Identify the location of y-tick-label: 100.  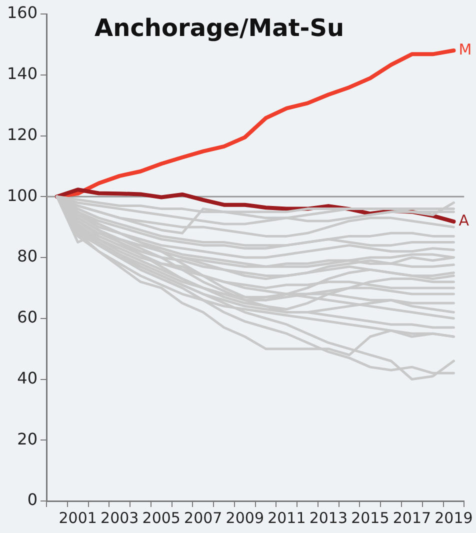
(22, 195).